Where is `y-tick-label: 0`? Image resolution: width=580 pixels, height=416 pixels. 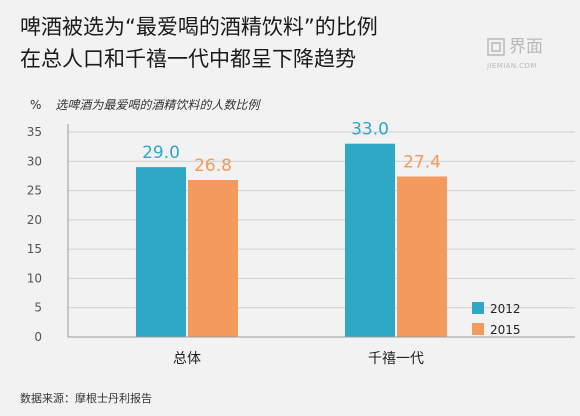 y-tick-label: 0 is located at coordinates (38, 337).